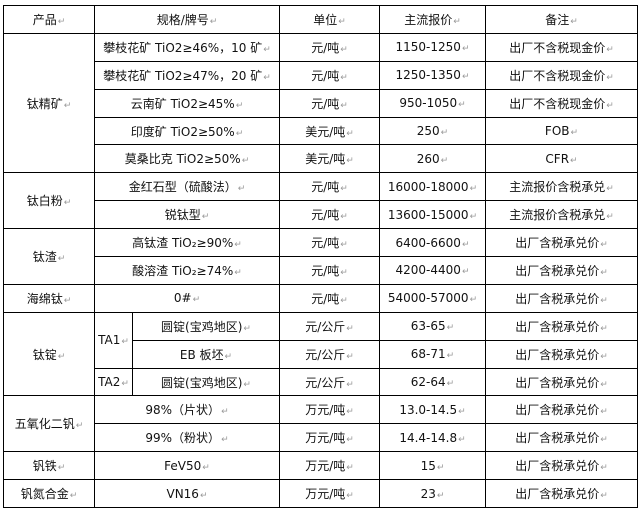 This screenshot has width=640, height=512. Describe the element at coordinates (432, 19) in the screenshot. I see `header-price: 主流报价` at that location.